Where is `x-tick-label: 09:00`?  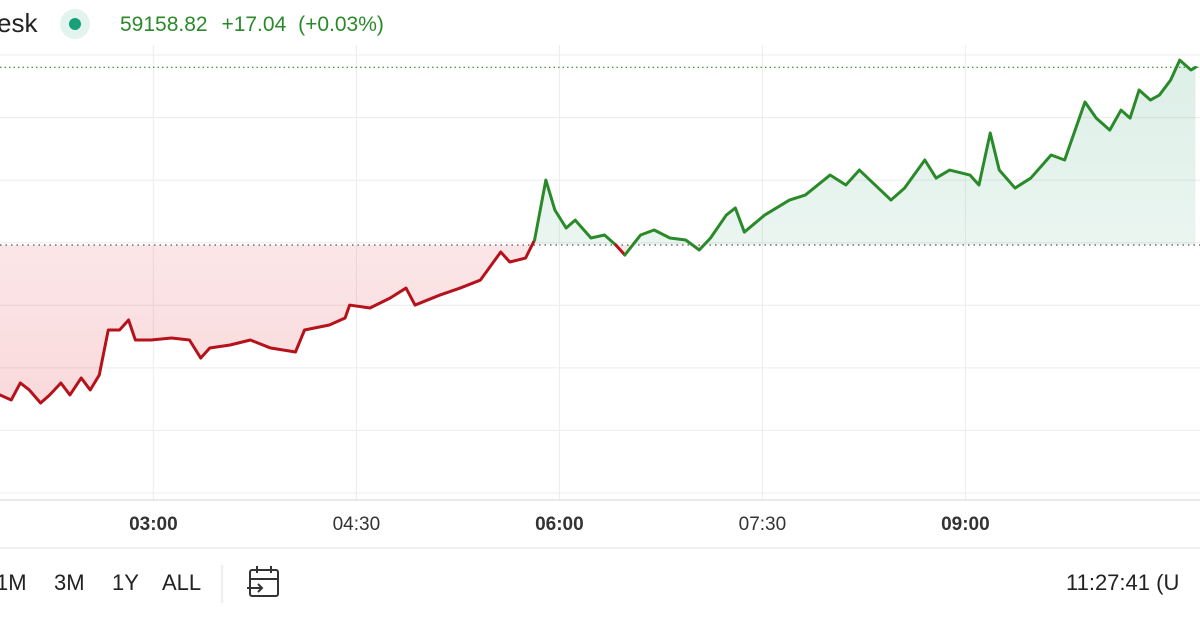 x-tick-label: 09:00 is located at coordinates (965, 524).